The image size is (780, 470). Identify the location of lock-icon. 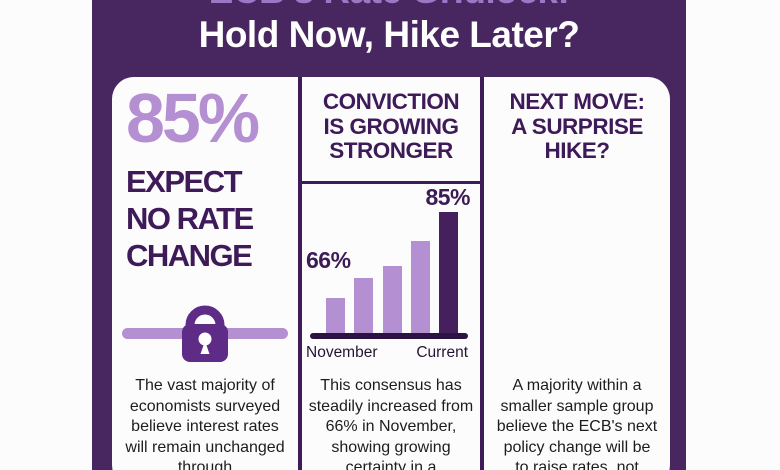
(205, 332).